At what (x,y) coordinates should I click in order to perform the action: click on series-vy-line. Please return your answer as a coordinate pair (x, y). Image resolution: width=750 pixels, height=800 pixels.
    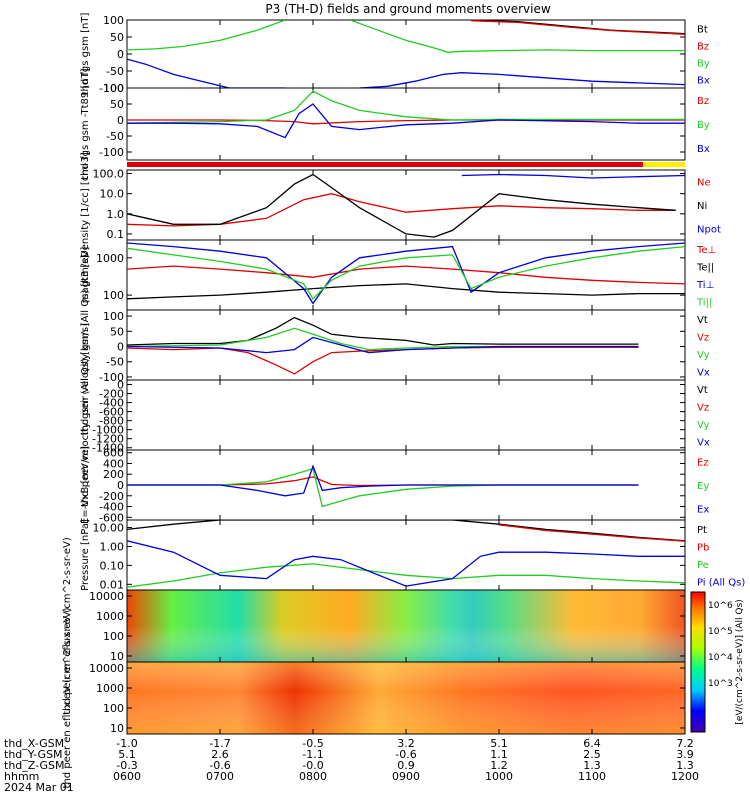
    Looking at the image, I should click on (383, 339).